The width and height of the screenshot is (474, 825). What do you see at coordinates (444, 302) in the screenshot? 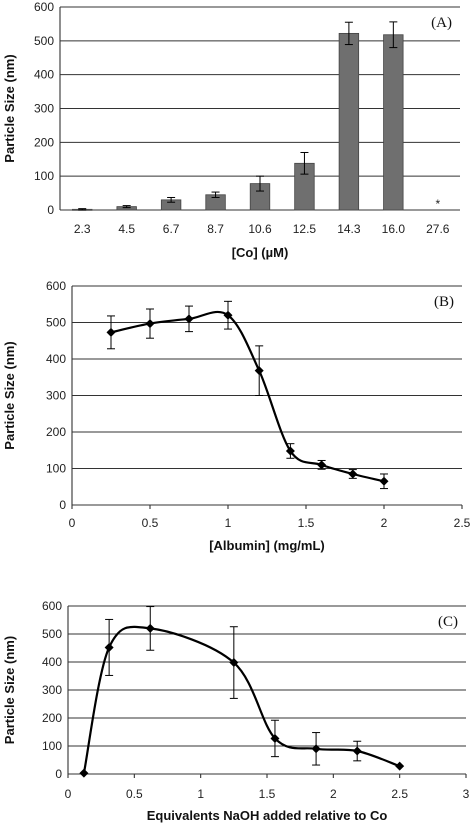
I see `panel-label: (B)` at bounding box center [444, 302].